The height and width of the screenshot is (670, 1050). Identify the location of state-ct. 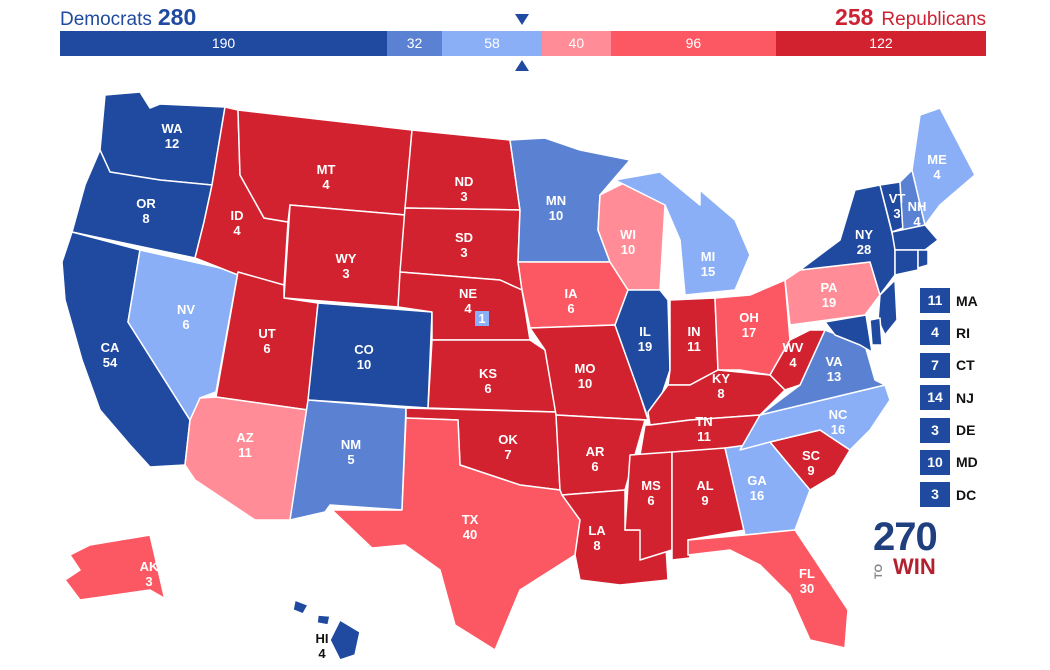
(906, 262).